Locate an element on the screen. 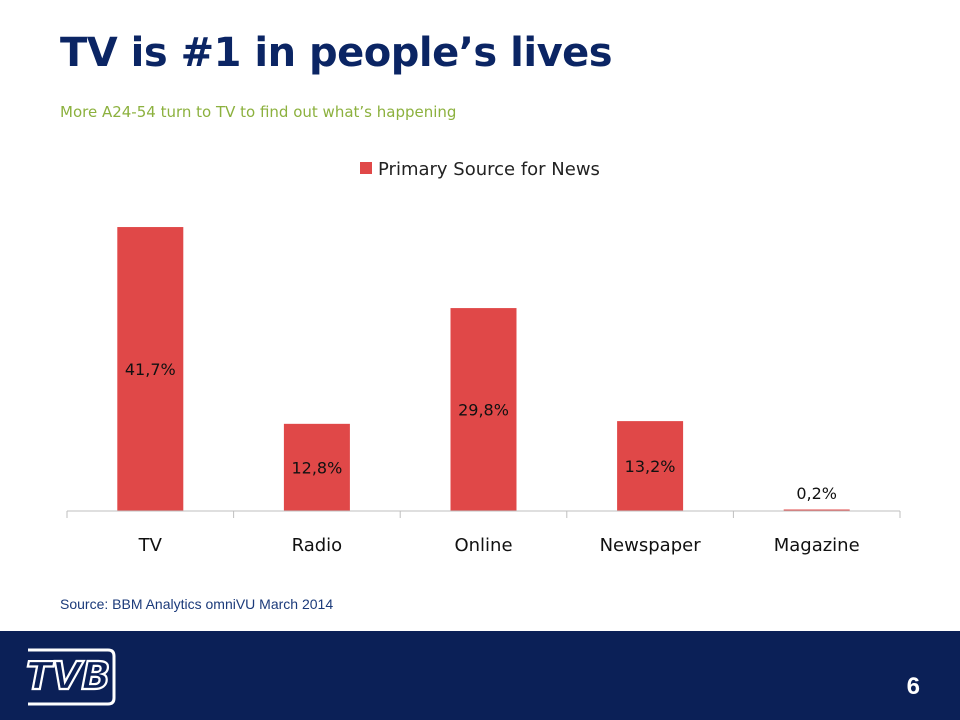  legend-label: Primary Source for News is located at coordinates (489, 169).